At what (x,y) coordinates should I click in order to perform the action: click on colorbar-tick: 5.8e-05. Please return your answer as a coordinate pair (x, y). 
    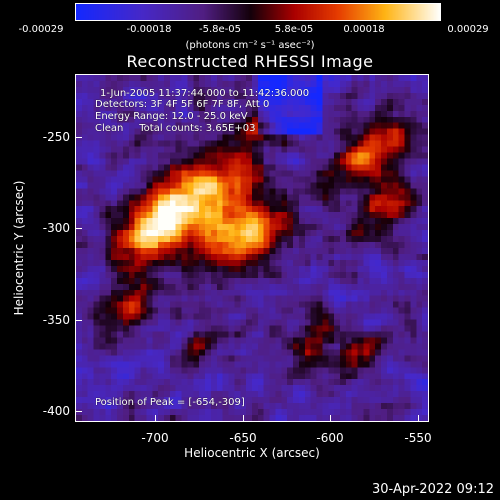
    Looking at the image, I should click on (294, 29).